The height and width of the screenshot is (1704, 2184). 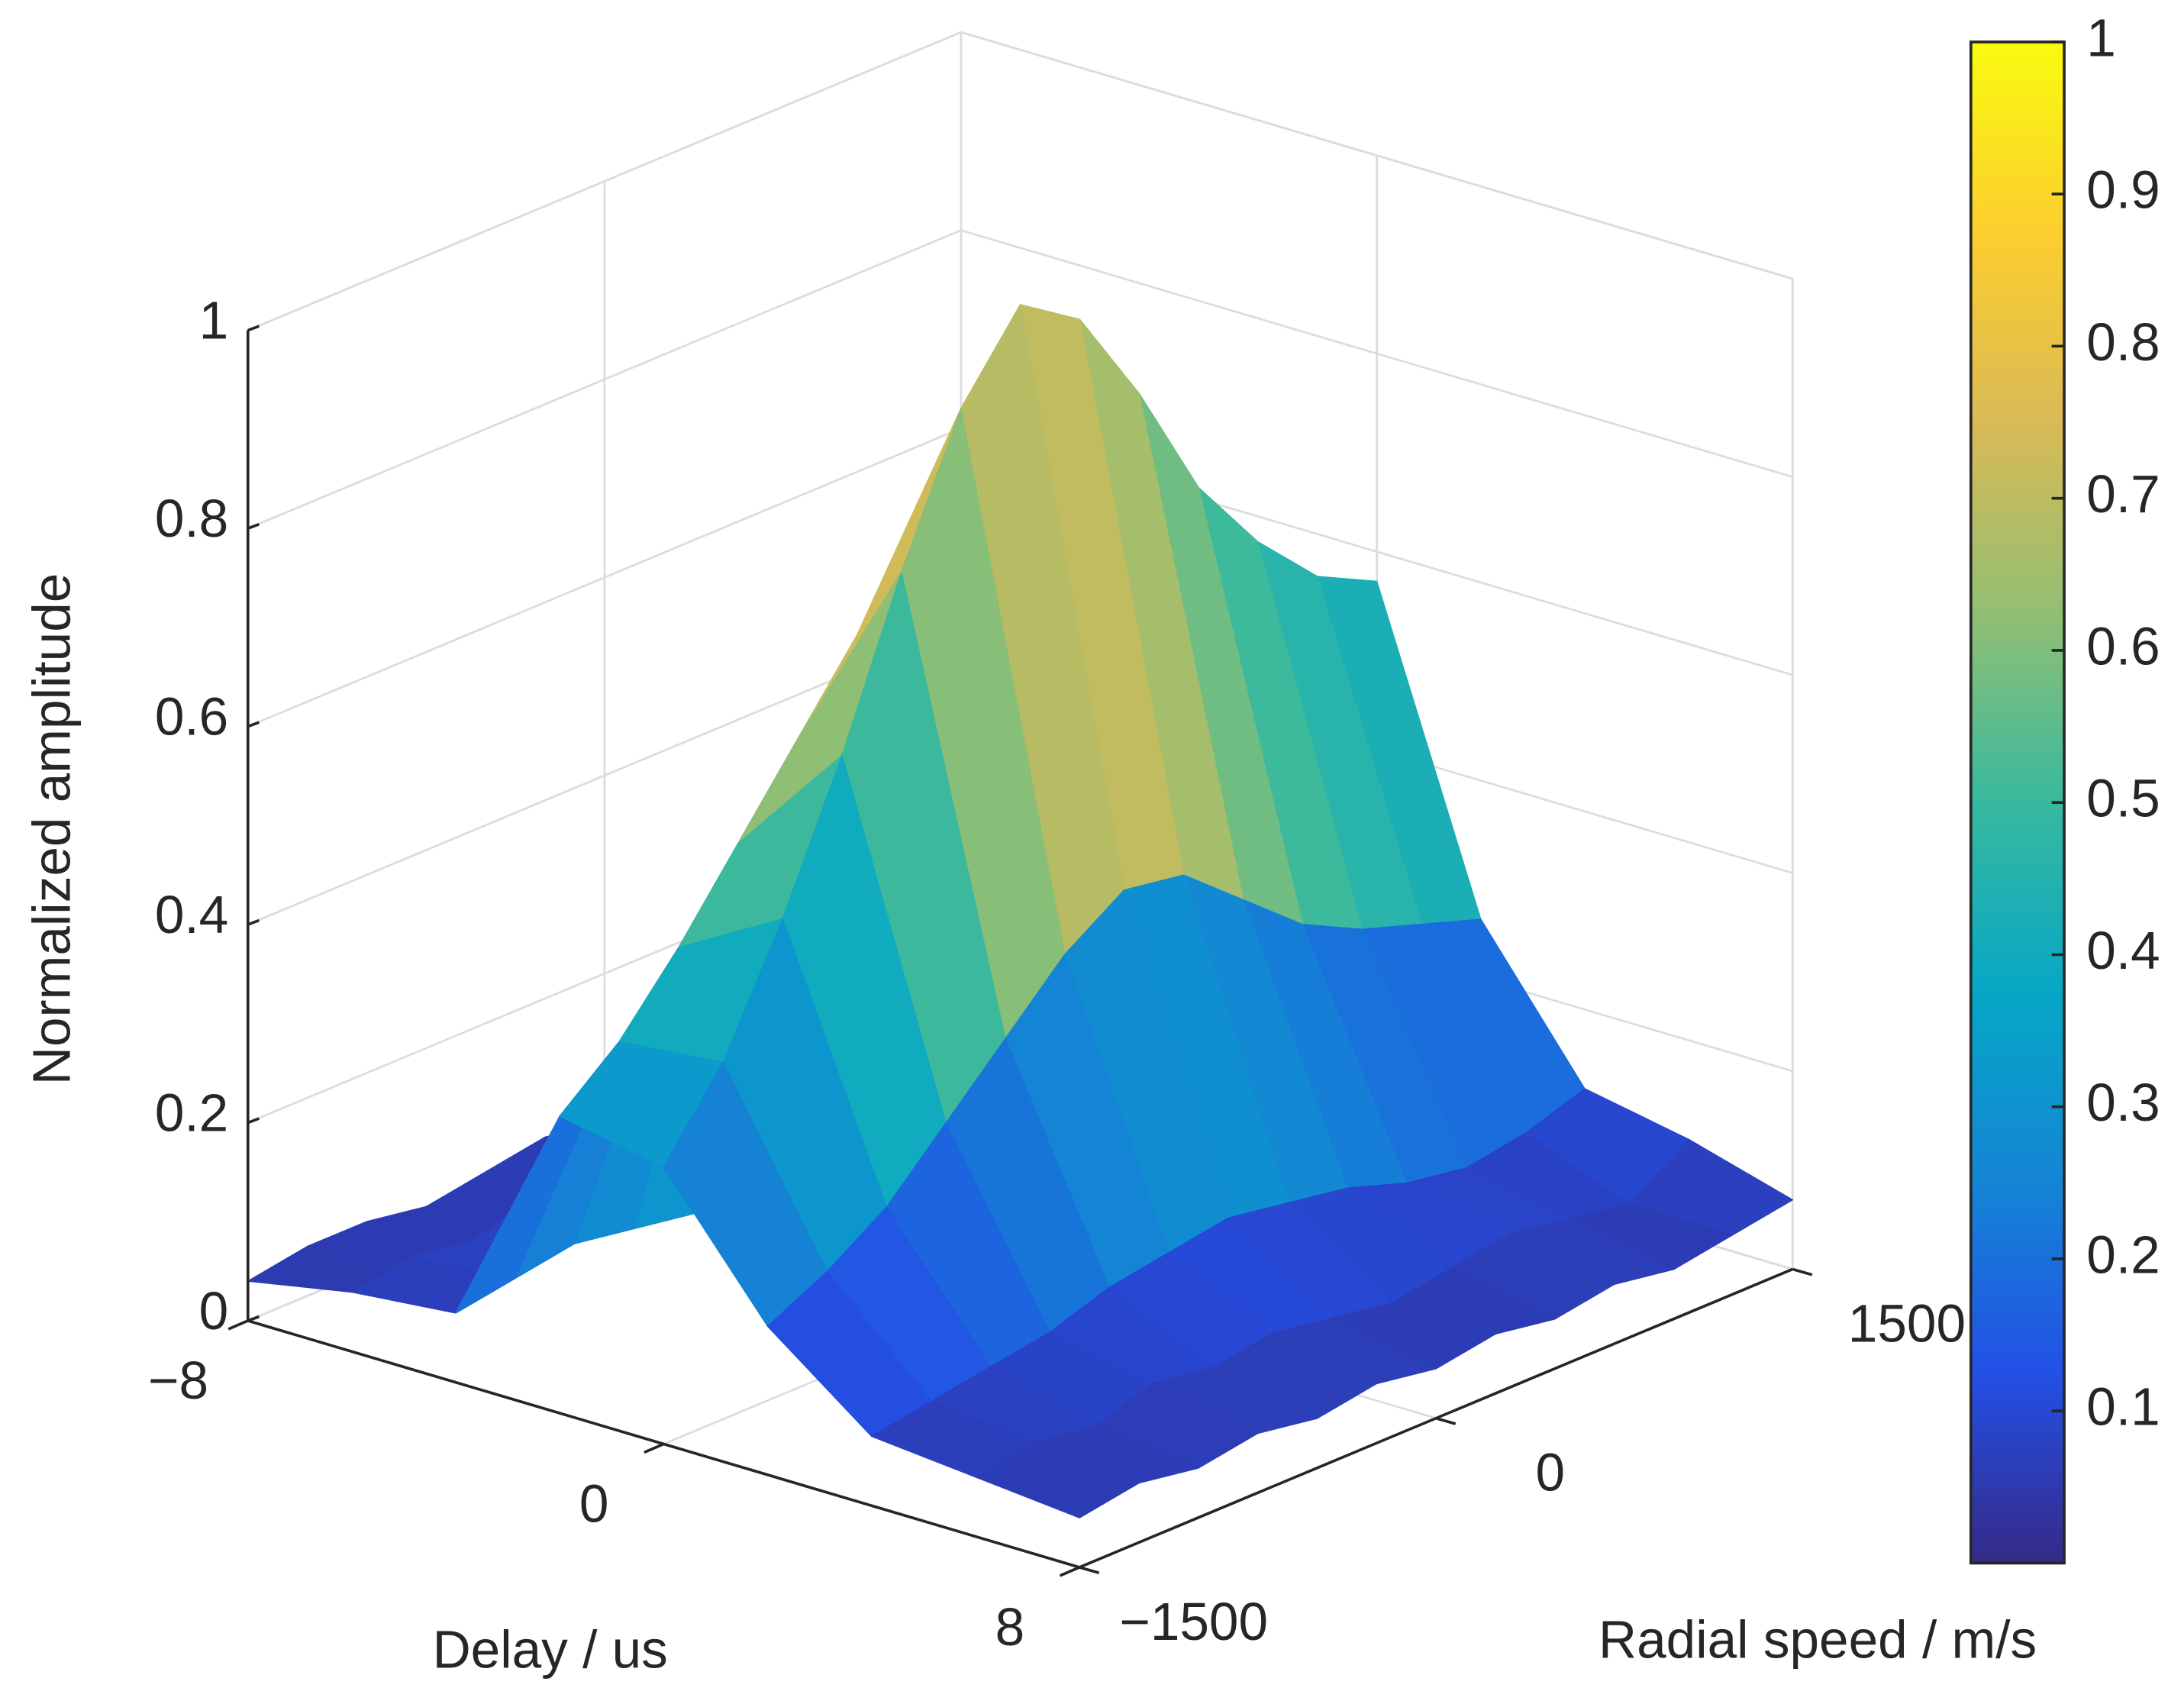 What do you see at coordinates (1551, 1472) in the screenshot?
I see `y-tick-label: 0` at bounding box center [1551, 1472].